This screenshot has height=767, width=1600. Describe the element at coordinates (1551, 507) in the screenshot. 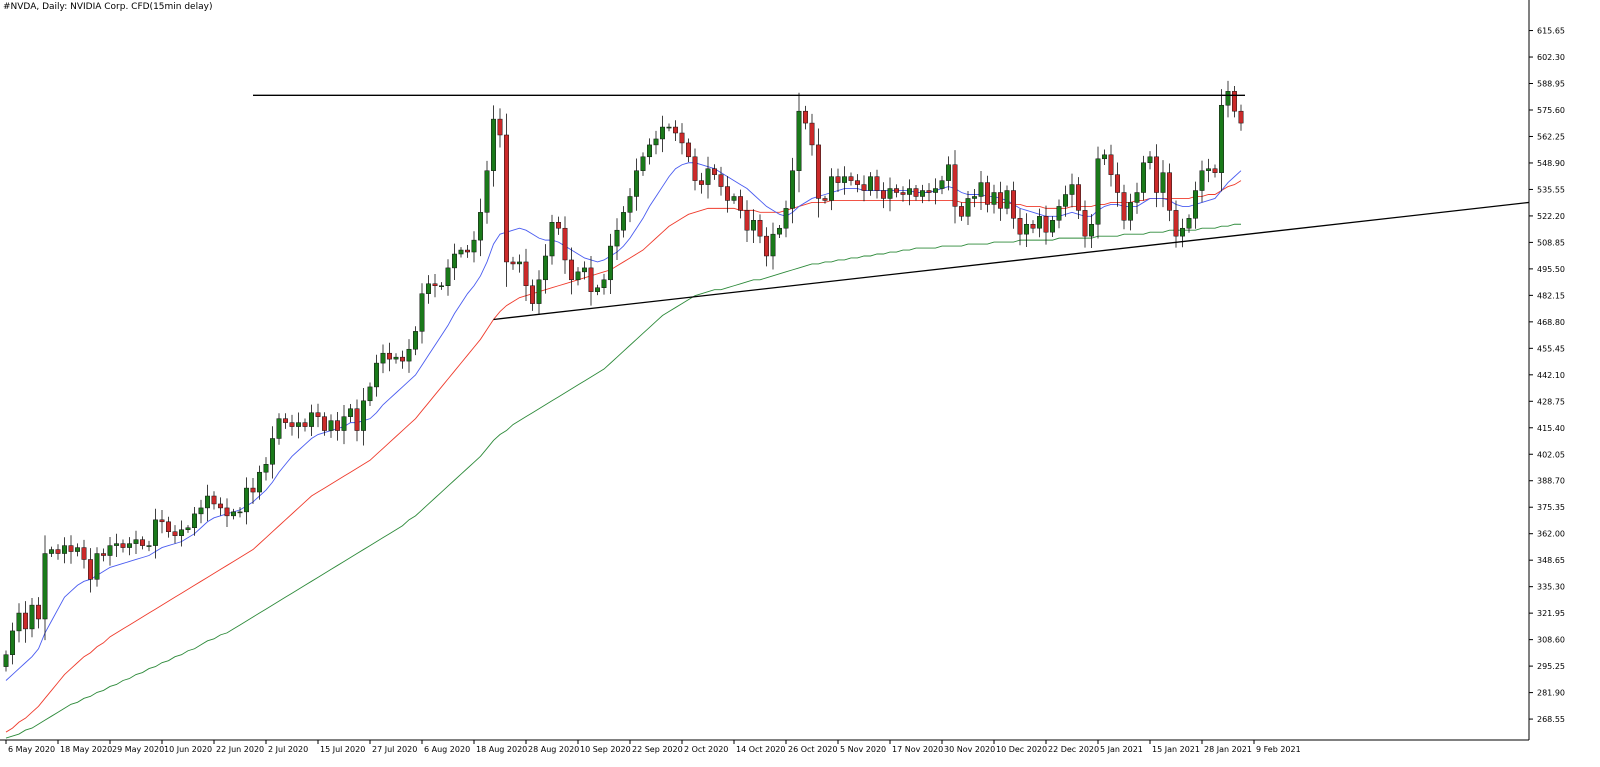

I see `y-tick-label: 375.35` at that location.